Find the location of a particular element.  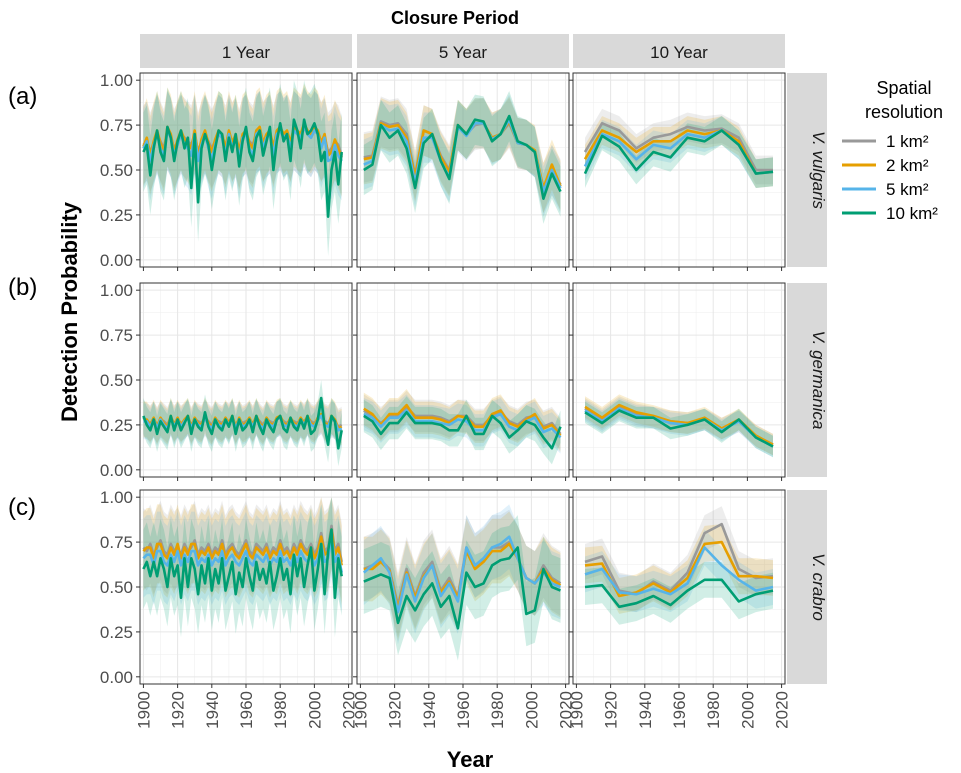

x-axis-title: Year is located at coordinates (470, 759).